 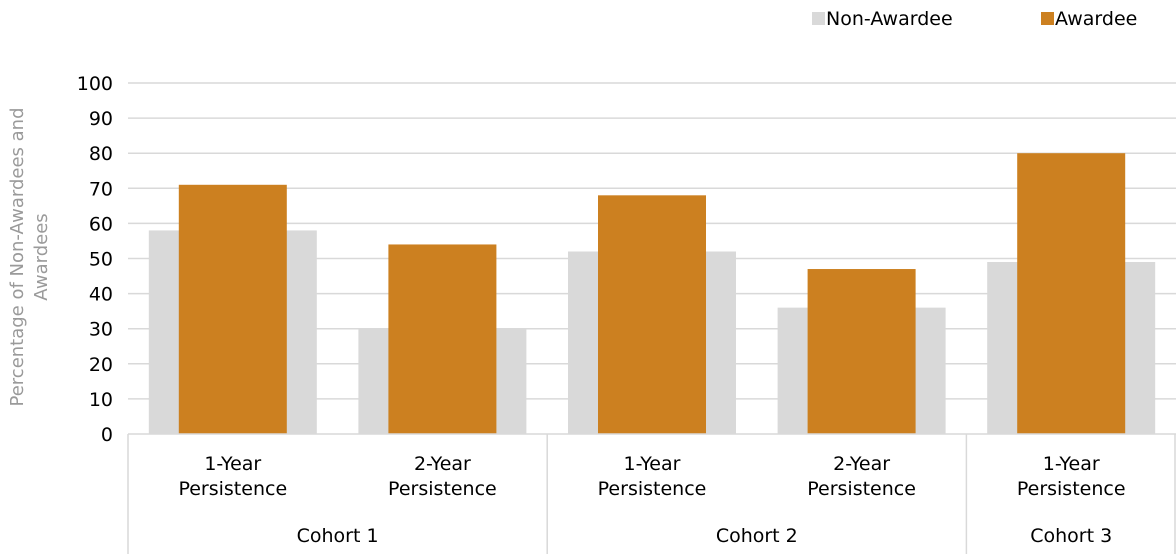 I want to click on y-axis-label-line: Awardees, so click(x=41, y=256).